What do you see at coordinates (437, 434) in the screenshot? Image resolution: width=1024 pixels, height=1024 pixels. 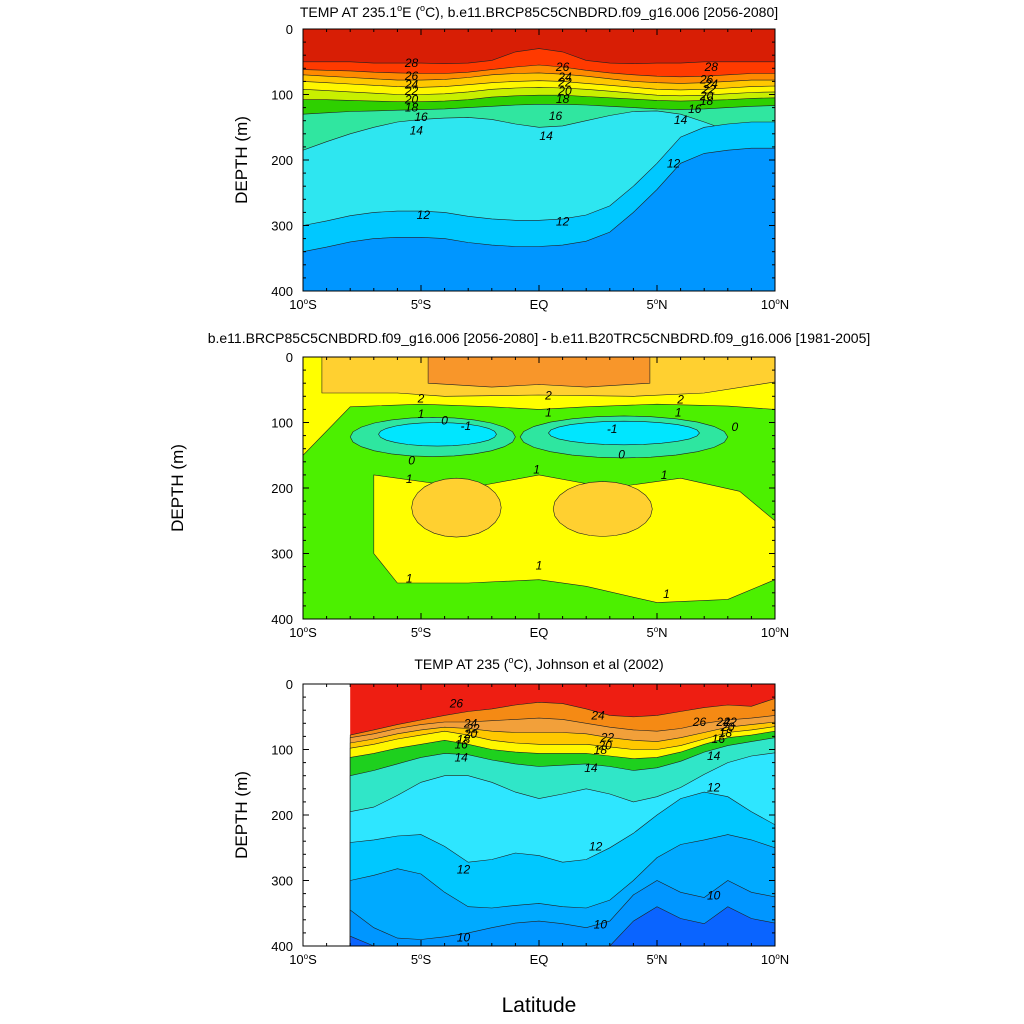 I see `diff-core-neg1-south` at bounding box center [437, 434].